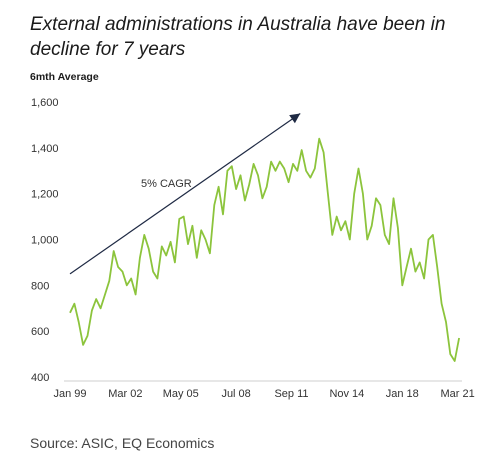 The height and width of the screenshot is (475, 501). Describe the element at coordinates (40, 286) in the screenshot. I see `y-tick-label: 800` at that location.